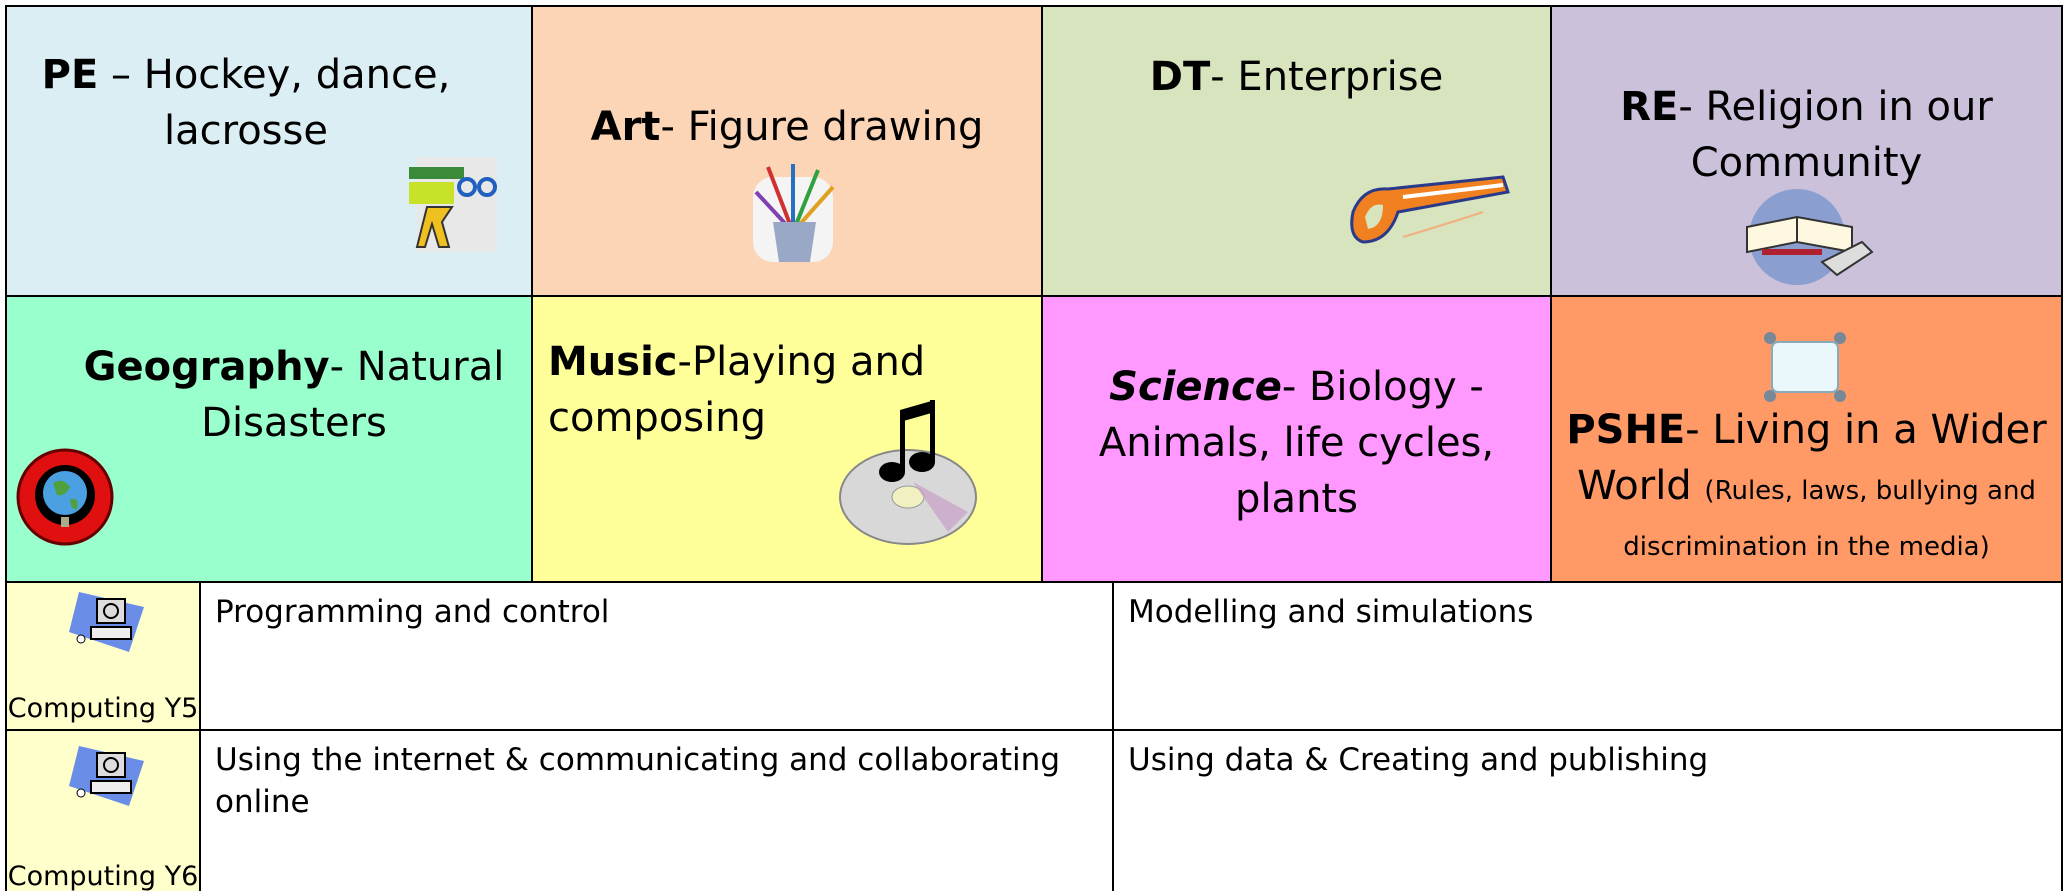 Image resolution: width=2067 pixels, height=891 pixels. I want to click on subject-text: Geography- Natural Disasters, so click(294, 395).